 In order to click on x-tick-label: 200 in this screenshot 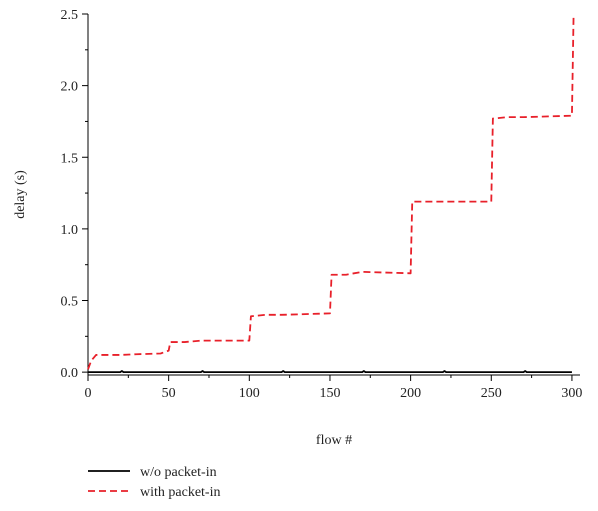, I will do `click(410, 393)`.